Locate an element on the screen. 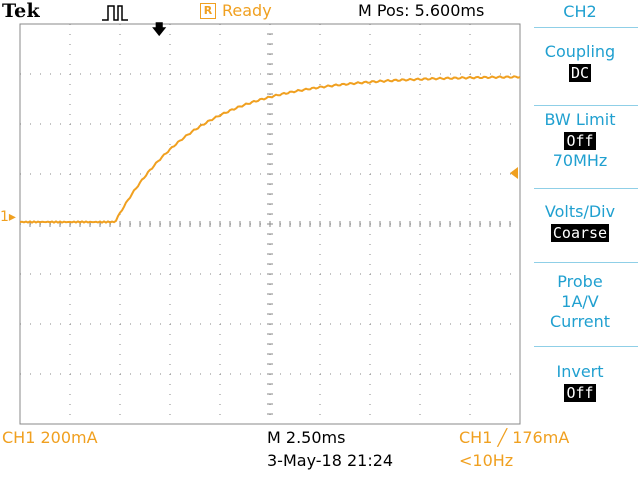  left-triangle-icon is located at coordinates (514, 173).